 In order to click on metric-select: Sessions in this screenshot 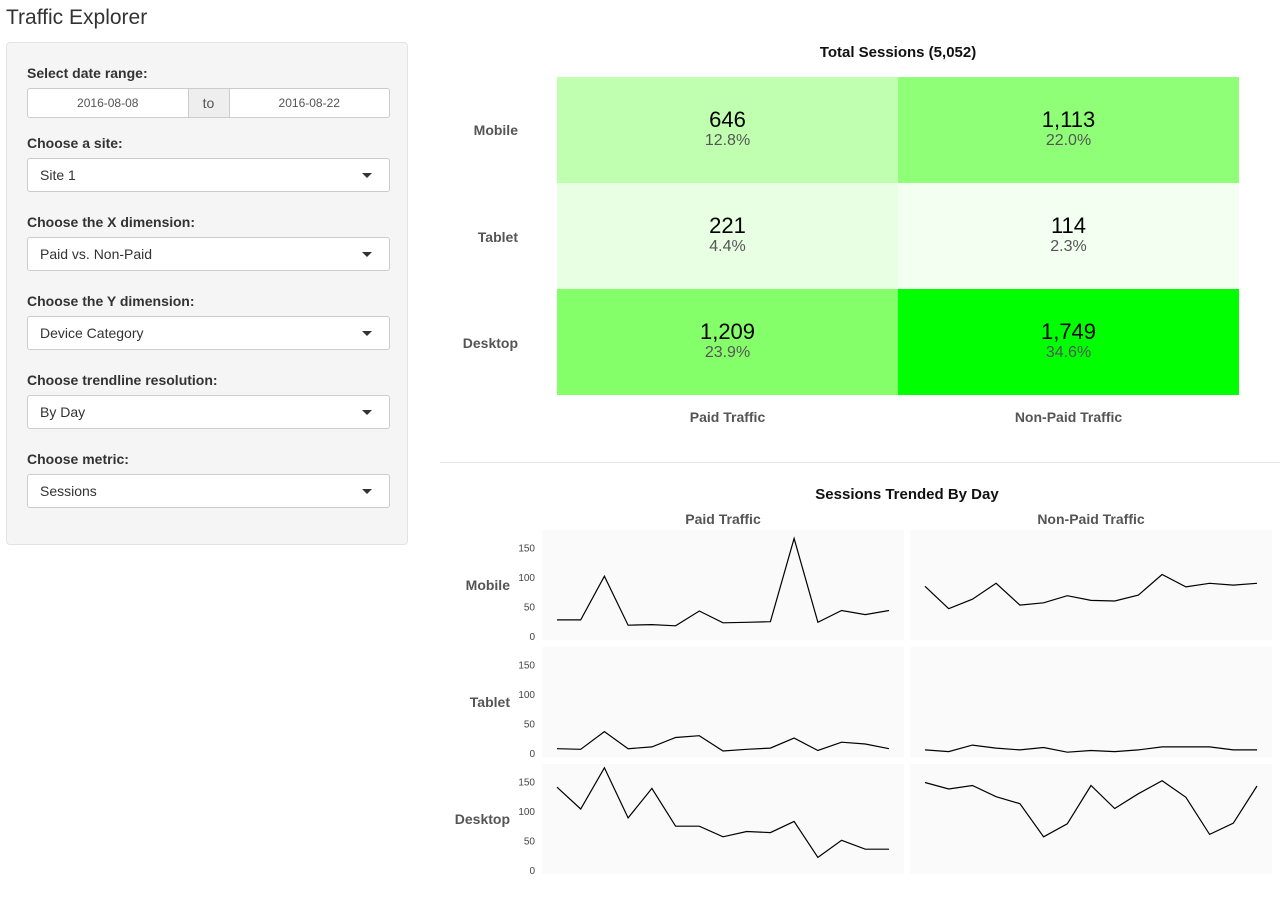, I will do `click(208, 491)`.